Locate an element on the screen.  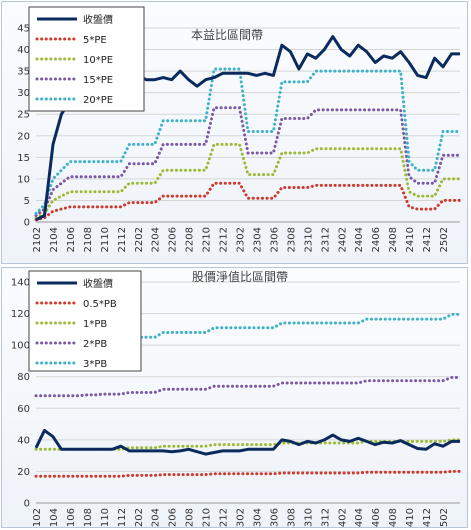
y-tick-label: 120 is located at coordinates (20, 314).